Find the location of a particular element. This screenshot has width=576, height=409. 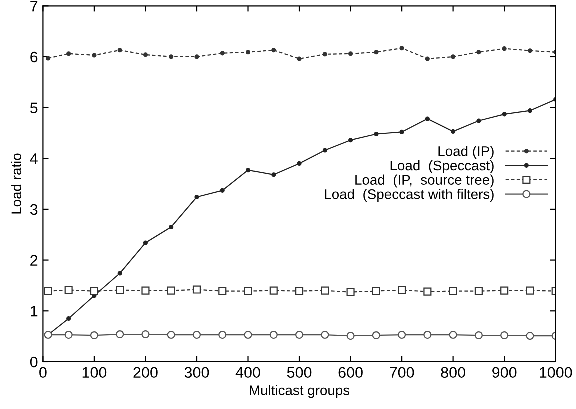

x-tick-label: 100 is located at coordinates (94, 372).